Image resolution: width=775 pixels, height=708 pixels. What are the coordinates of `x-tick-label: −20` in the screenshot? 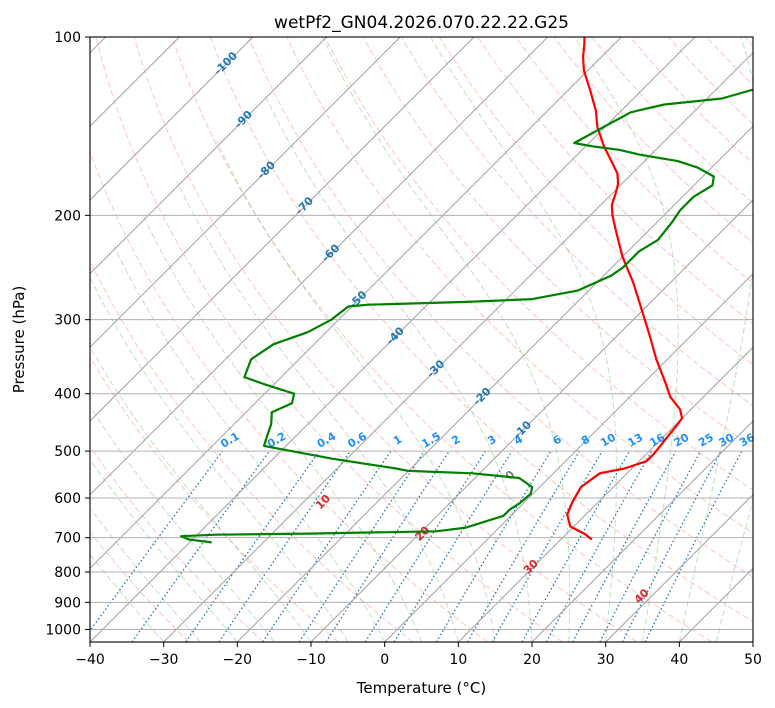 It's located at (238, 660).